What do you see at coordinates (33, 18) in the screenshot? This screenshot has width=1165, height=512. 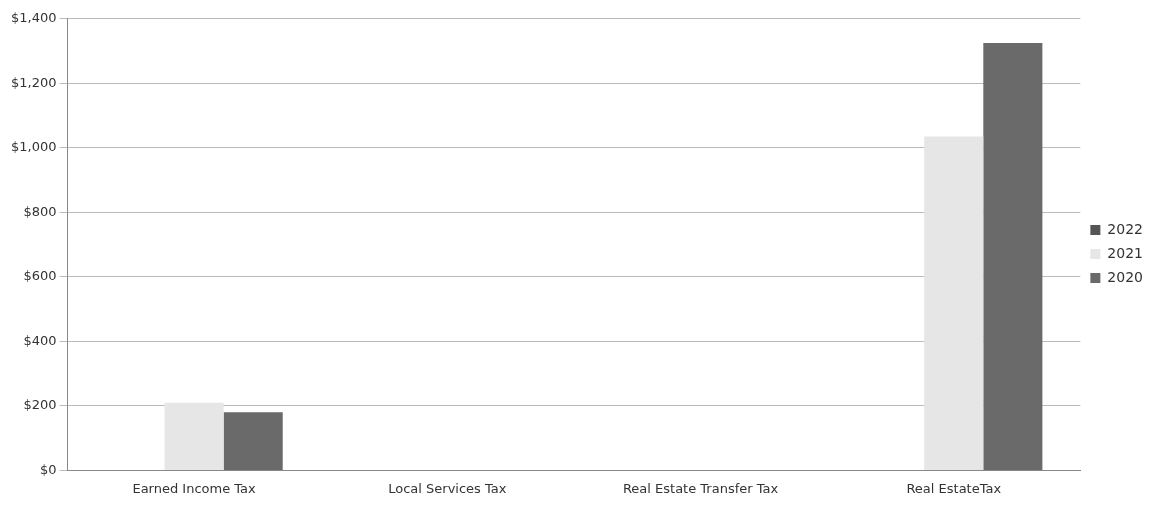 I see `y-tick-label: $1,400` at bounding box center [33, 18].